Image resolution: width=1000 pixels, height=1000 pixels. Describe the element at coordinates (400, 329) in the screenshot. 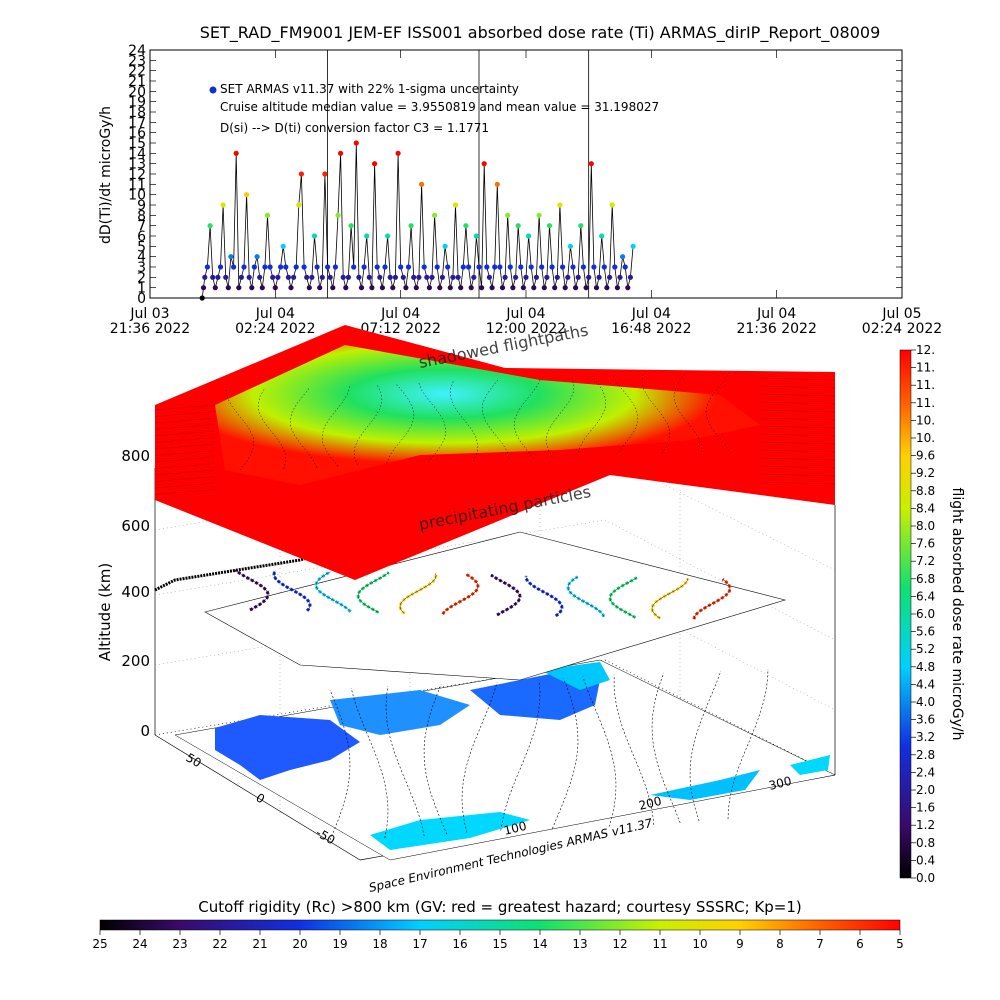

I see `x-tick-time: 07:12 2022` at that location.